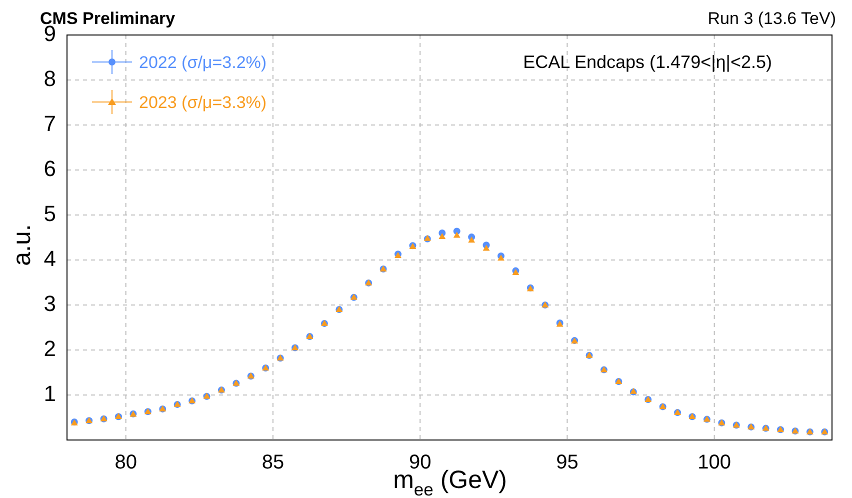 The image size is (852, 498). Describe the element at coordinates (647, 62) in the screenshot. I see `annotation: ECAL Endcaps (1.479<|η|<2.5)` at that location.